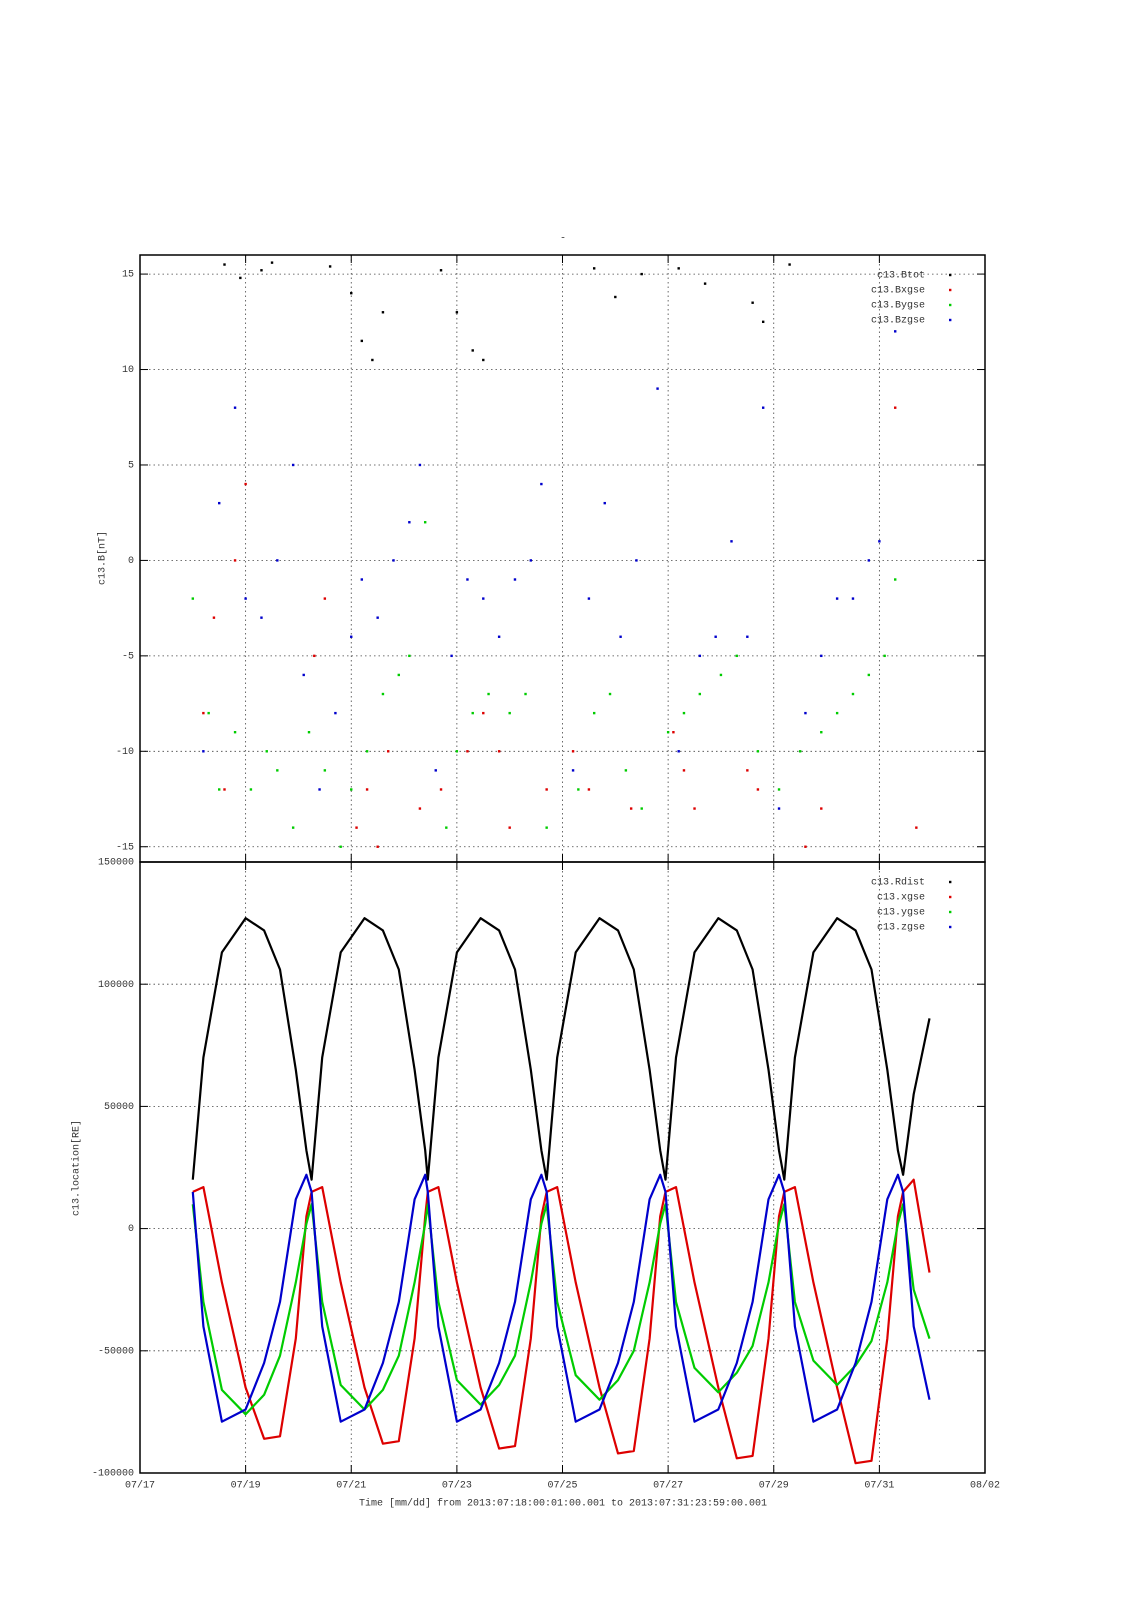 The height and width of the screenshot is (1600, 1131). I want to click on y-tick-label: 150000, so click(116, 863).